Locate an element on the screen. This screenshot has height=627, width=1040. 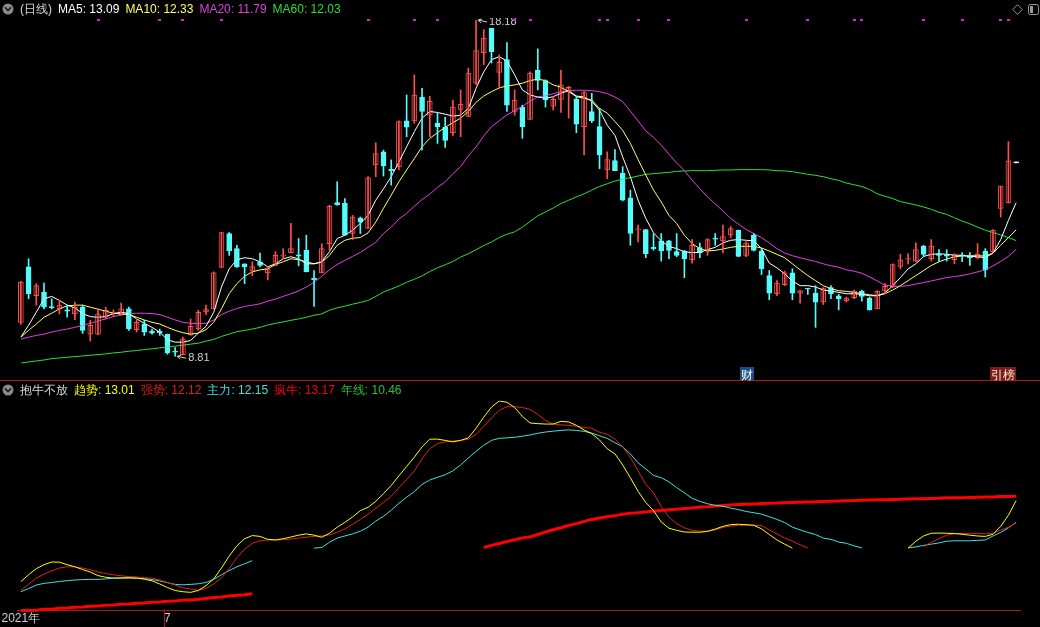
text: 疯牛: 13.17 is located at coordinates (304, 390).